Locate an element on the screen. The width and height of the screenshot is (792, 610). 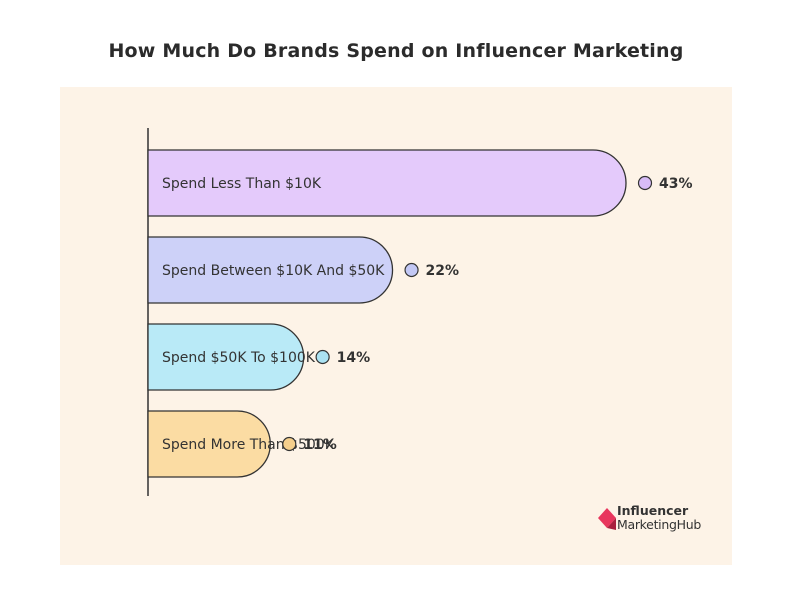
logo-line-2: MarketingHub is located at coordinates (659, 524).